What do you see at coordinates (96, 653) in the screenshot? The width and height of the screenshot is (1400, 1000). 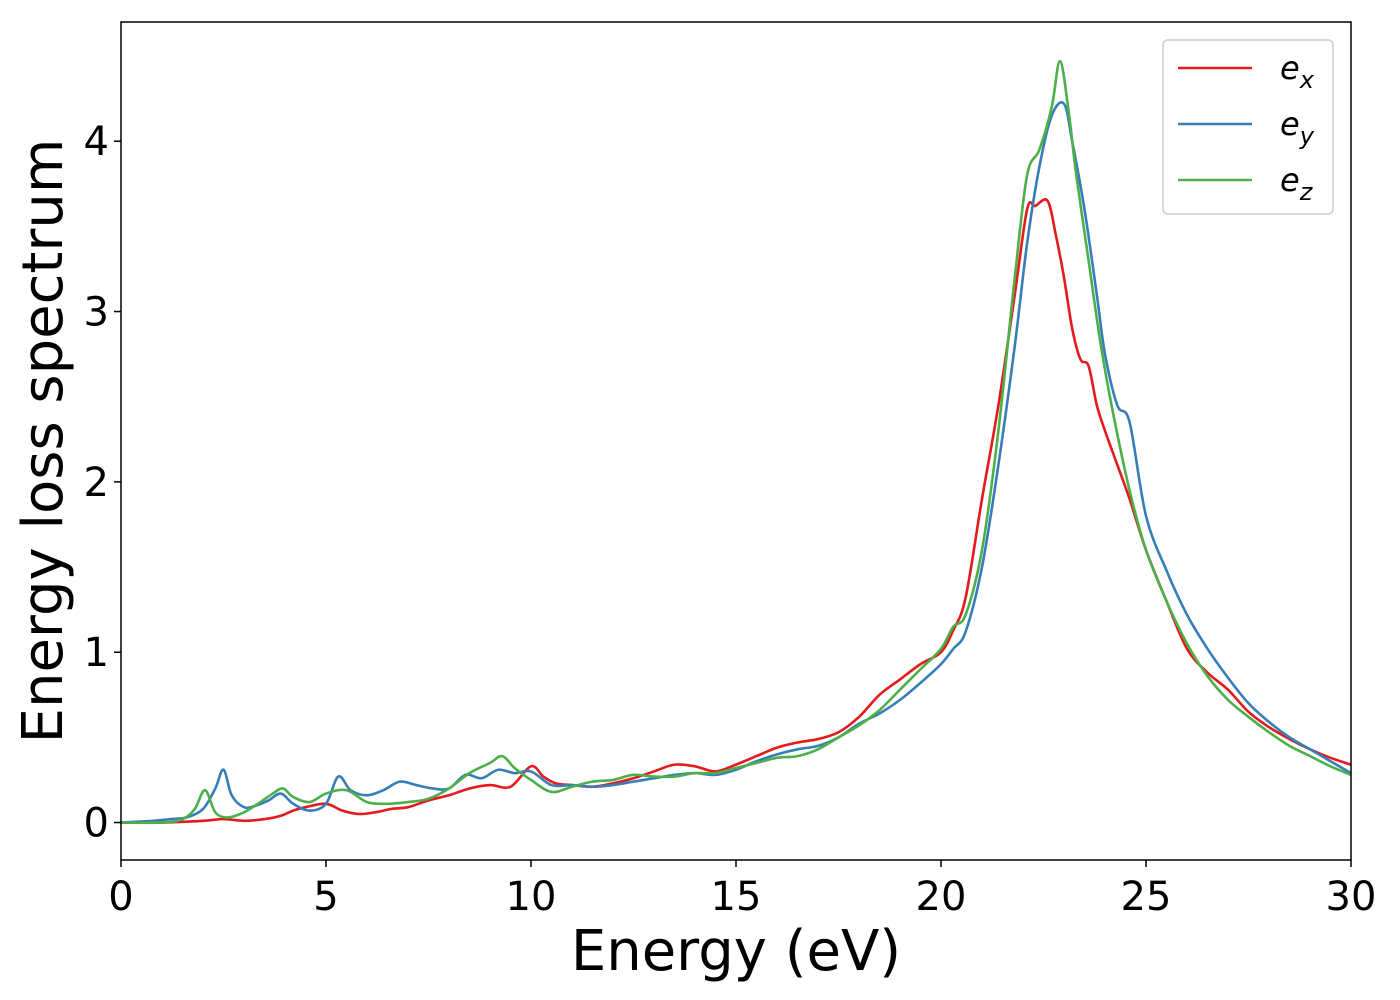 I see `y-tick-label: 1` at bounding box center [96, 653].